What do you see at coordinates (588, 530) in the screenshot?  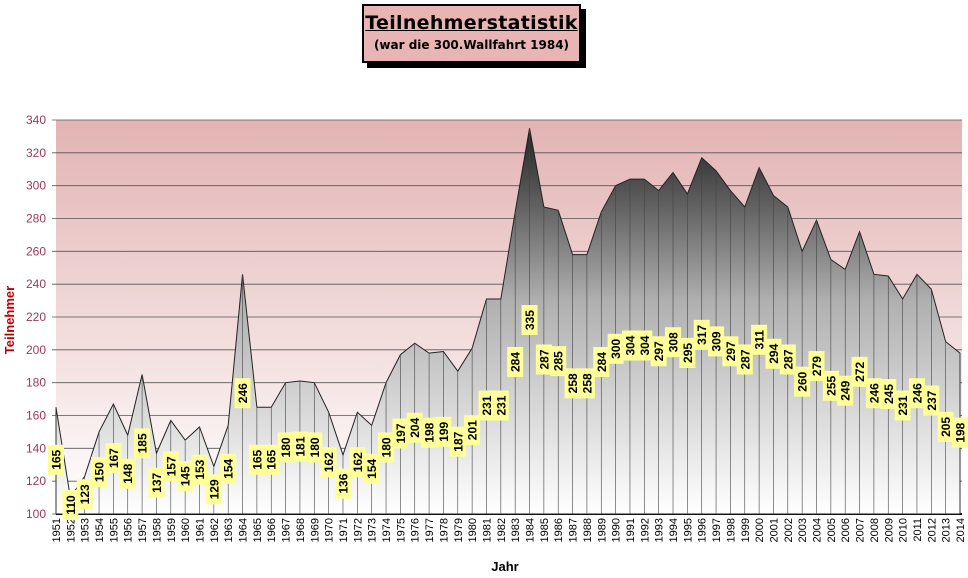 I see `x-tick-label: 1988` at bounding box center [588, 530].